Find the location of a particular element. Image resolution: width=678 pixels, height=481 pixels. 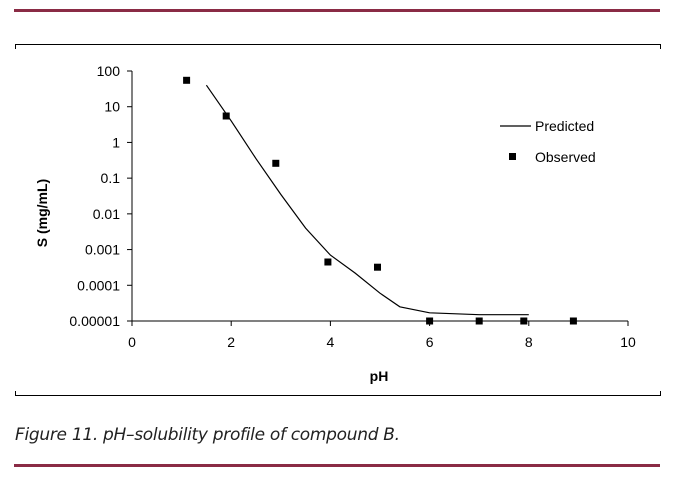

y-tick-label: 1 is located at coordinates (116, 142).